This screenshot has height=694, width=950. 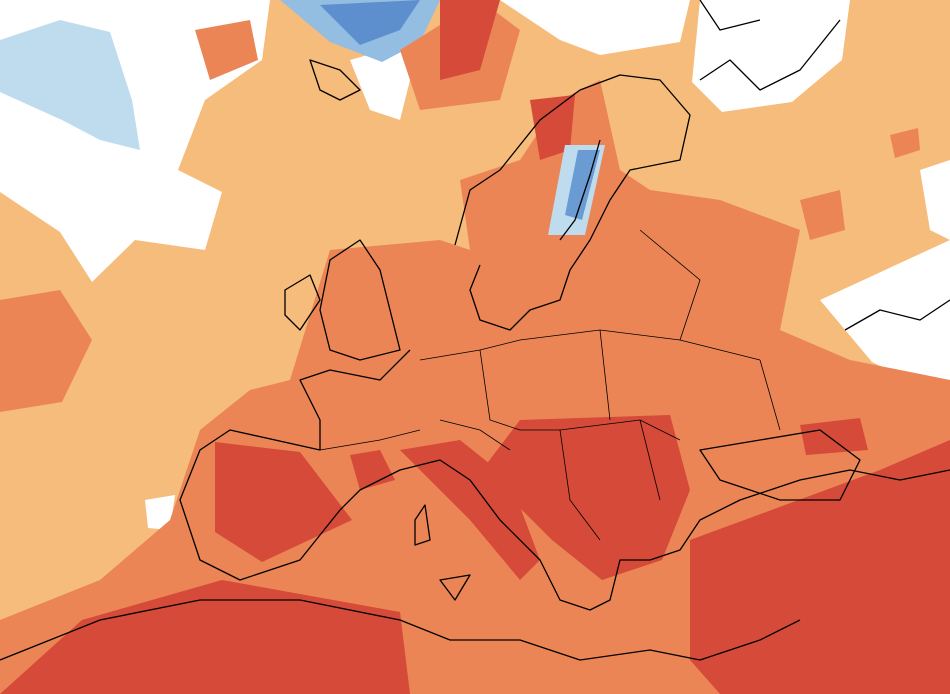 I want to click on cold-area, so click(x=582, y=185).